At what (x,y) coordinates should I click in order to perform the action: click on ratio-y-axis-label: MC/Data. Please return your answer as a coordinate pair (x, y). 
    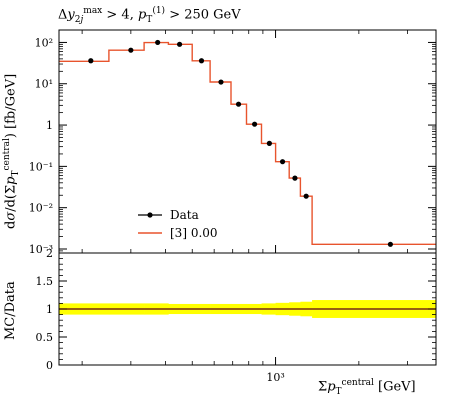
    Looking at the image, I should click on (10, 310).